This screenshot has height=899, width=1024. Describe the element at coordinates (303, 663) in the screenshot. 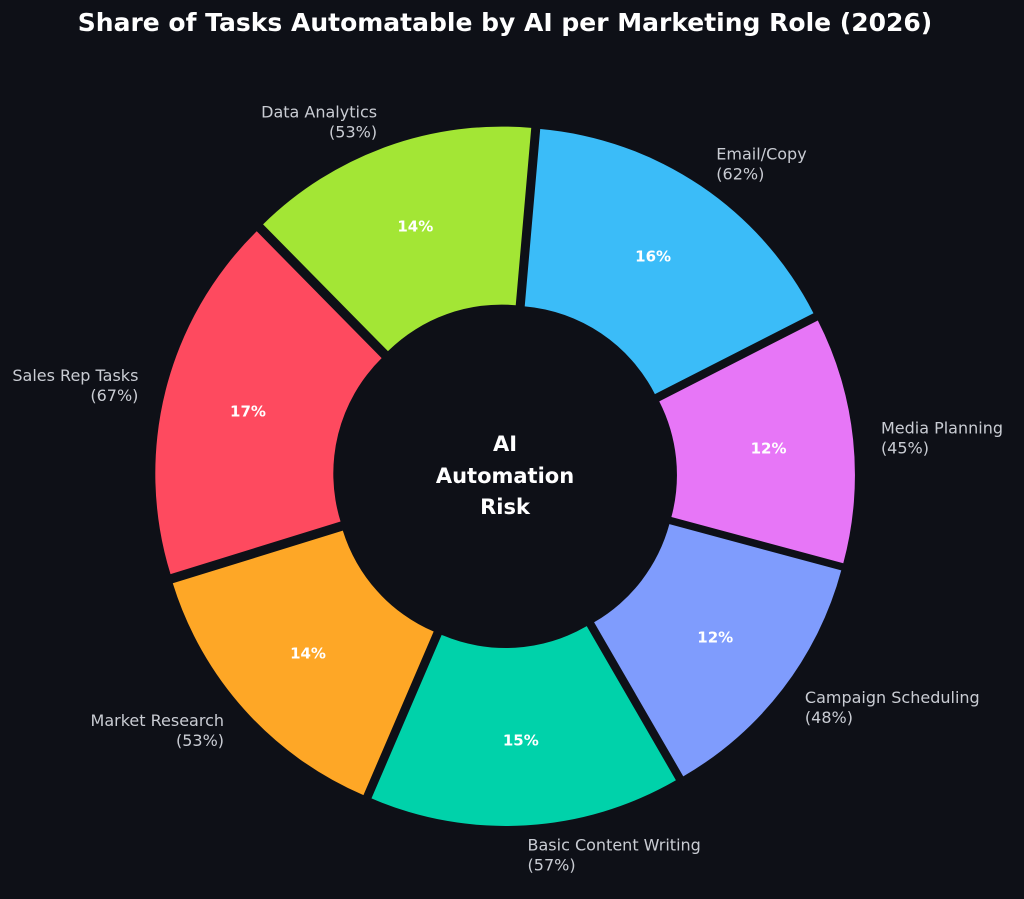

I see `slice-market-research` at that location.